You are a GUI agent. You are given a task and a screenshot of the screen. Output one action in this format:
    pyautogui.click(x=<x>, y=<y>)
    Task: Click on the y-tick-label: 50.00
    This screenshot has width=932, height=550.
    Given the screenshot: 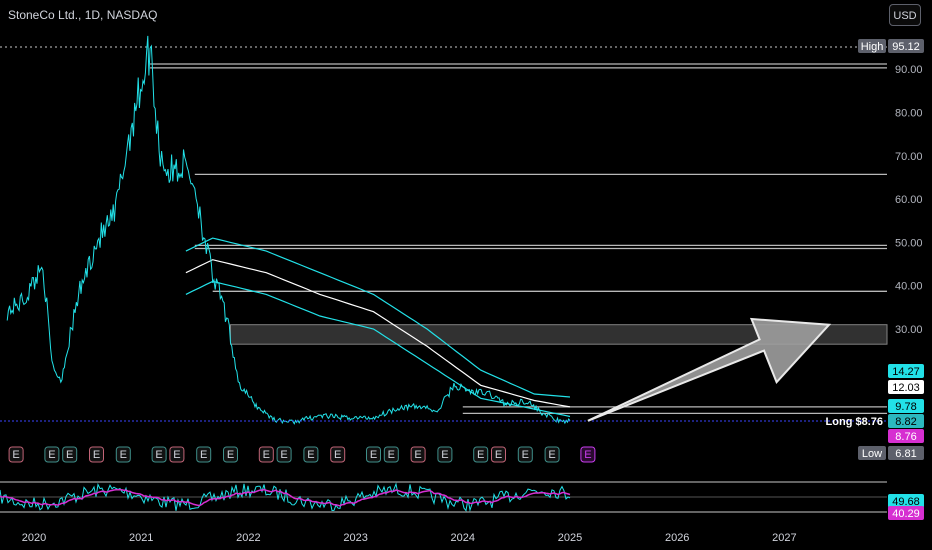 What is the action you would take?
    pyautogui.click(x=909, y=243)
    